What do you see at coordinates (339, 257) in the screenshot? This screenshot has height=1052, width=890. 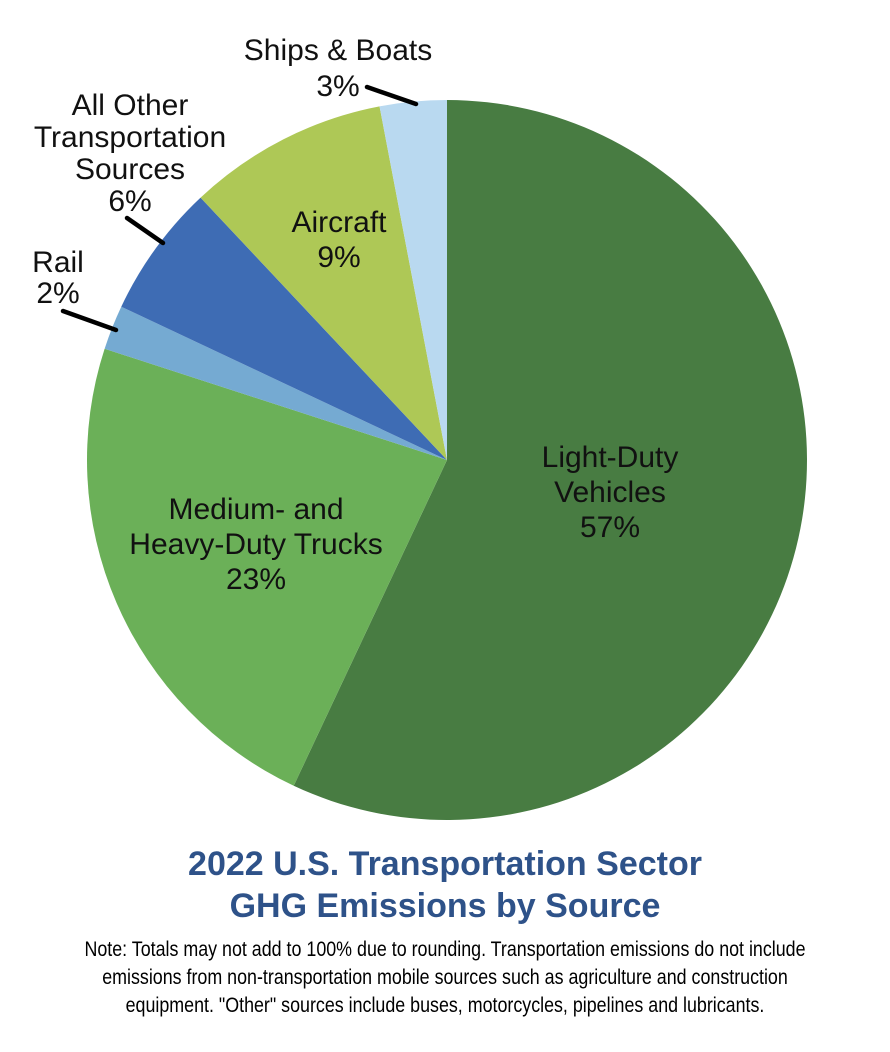 I see `label-aircraft-pct: 9%` at bounding box center [339, 257].